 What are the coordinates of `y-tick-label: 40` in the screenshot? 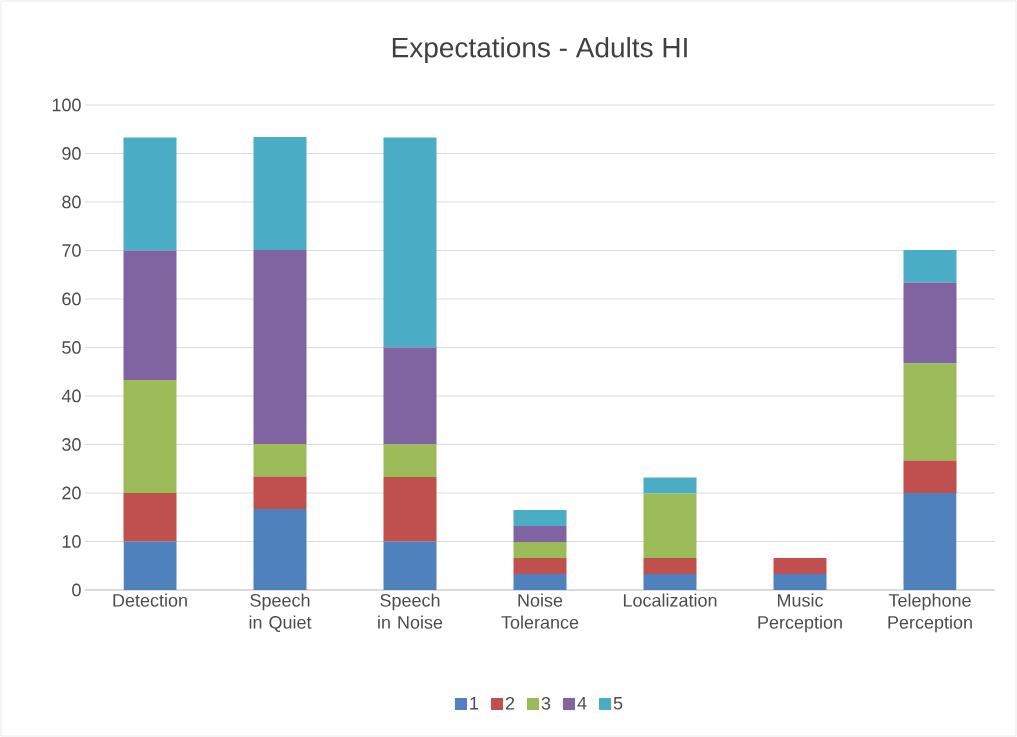 It's located at (71, 396).